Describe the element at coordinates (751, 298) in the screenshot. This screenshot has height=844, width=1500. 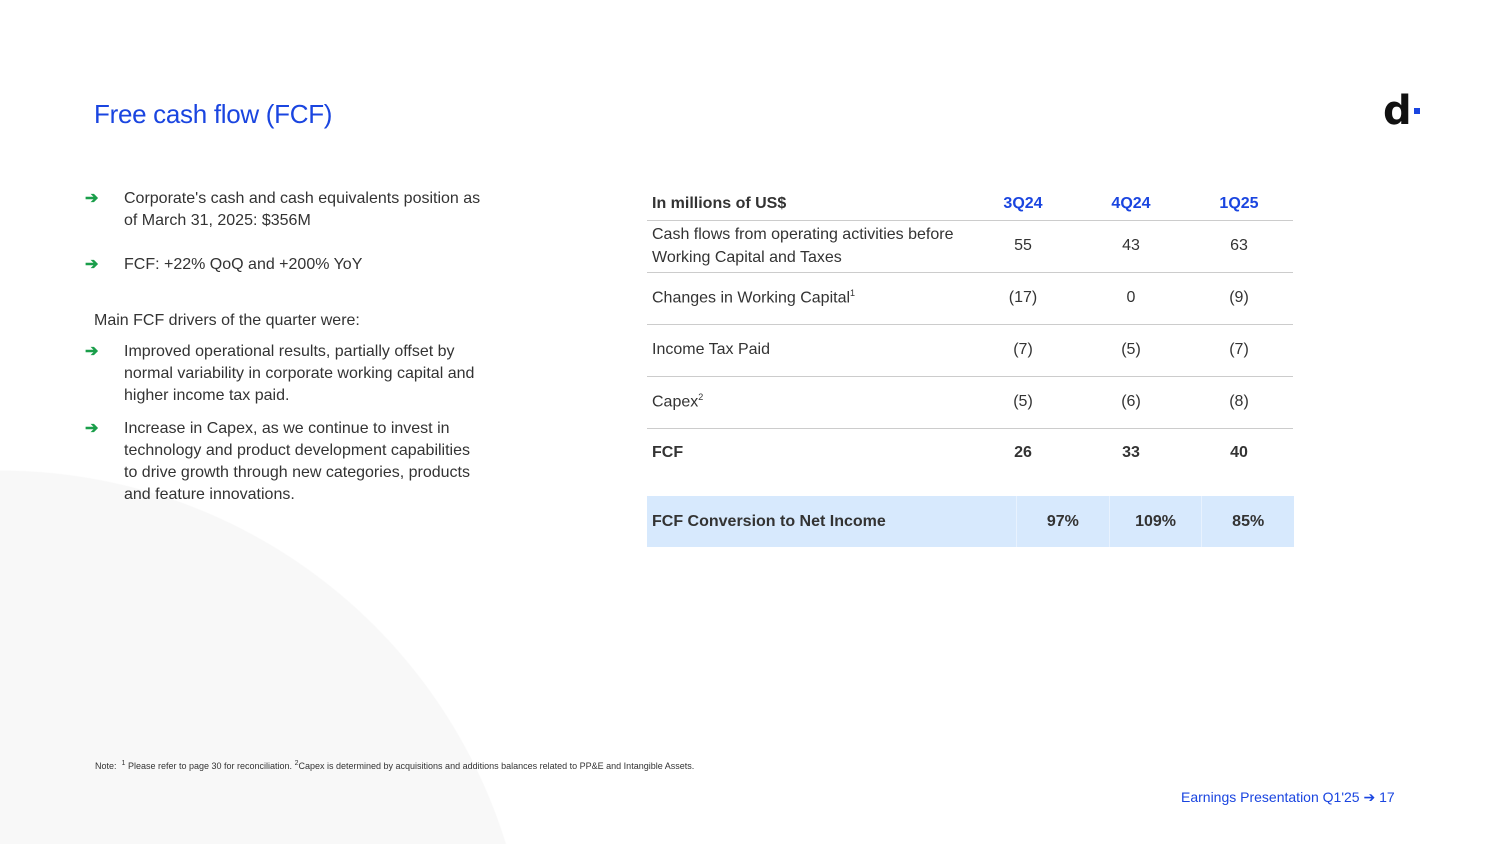
I see `row-label: Changes in Working Capital` at that location.